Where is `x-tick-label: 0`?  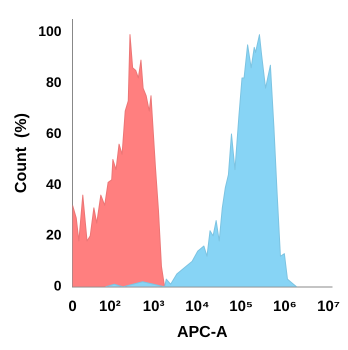 x-tick-label: 0 is located at coordinates (72, 306).